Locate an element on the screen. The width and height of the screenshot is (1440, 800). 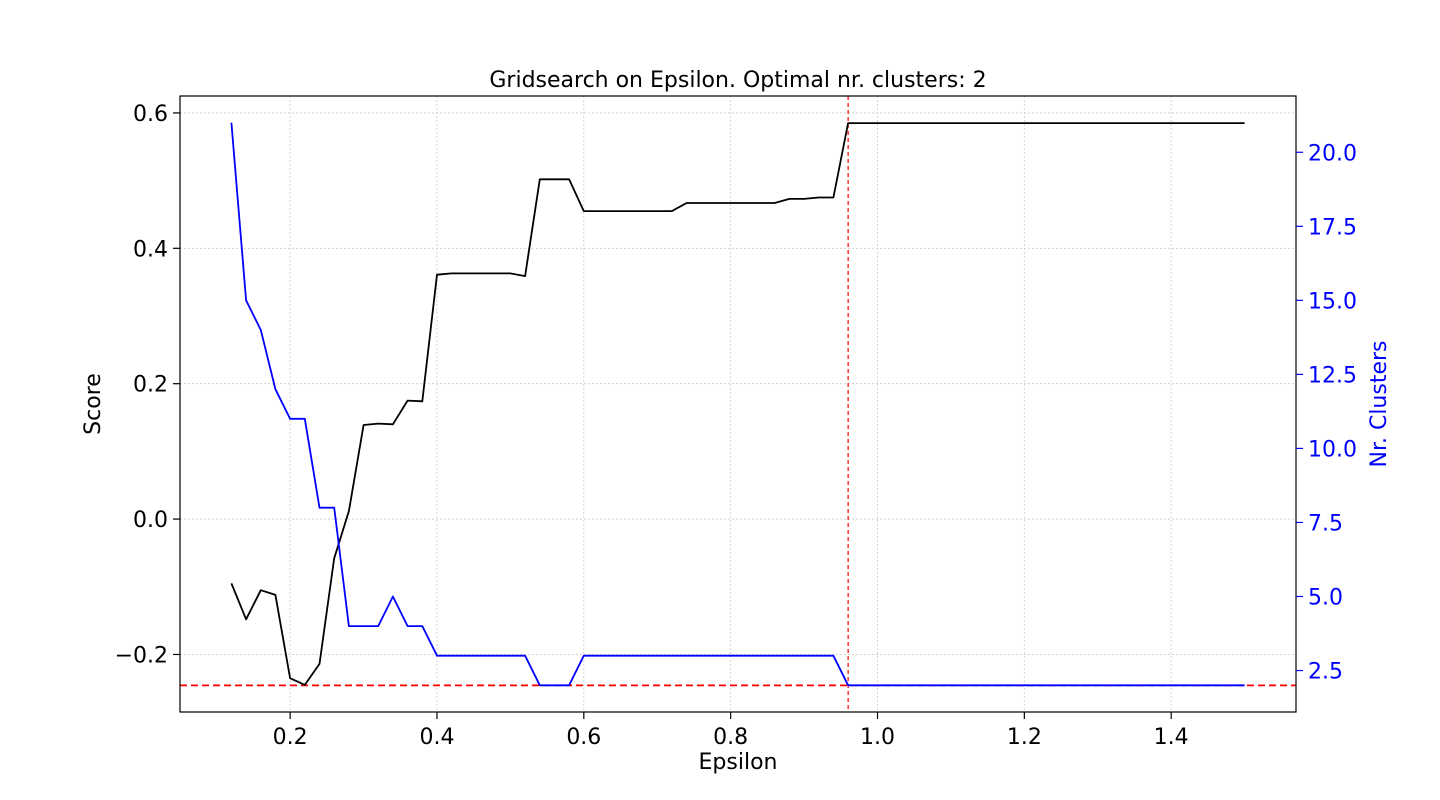
y-axis-title: Score is located at coordinates (93, 404).